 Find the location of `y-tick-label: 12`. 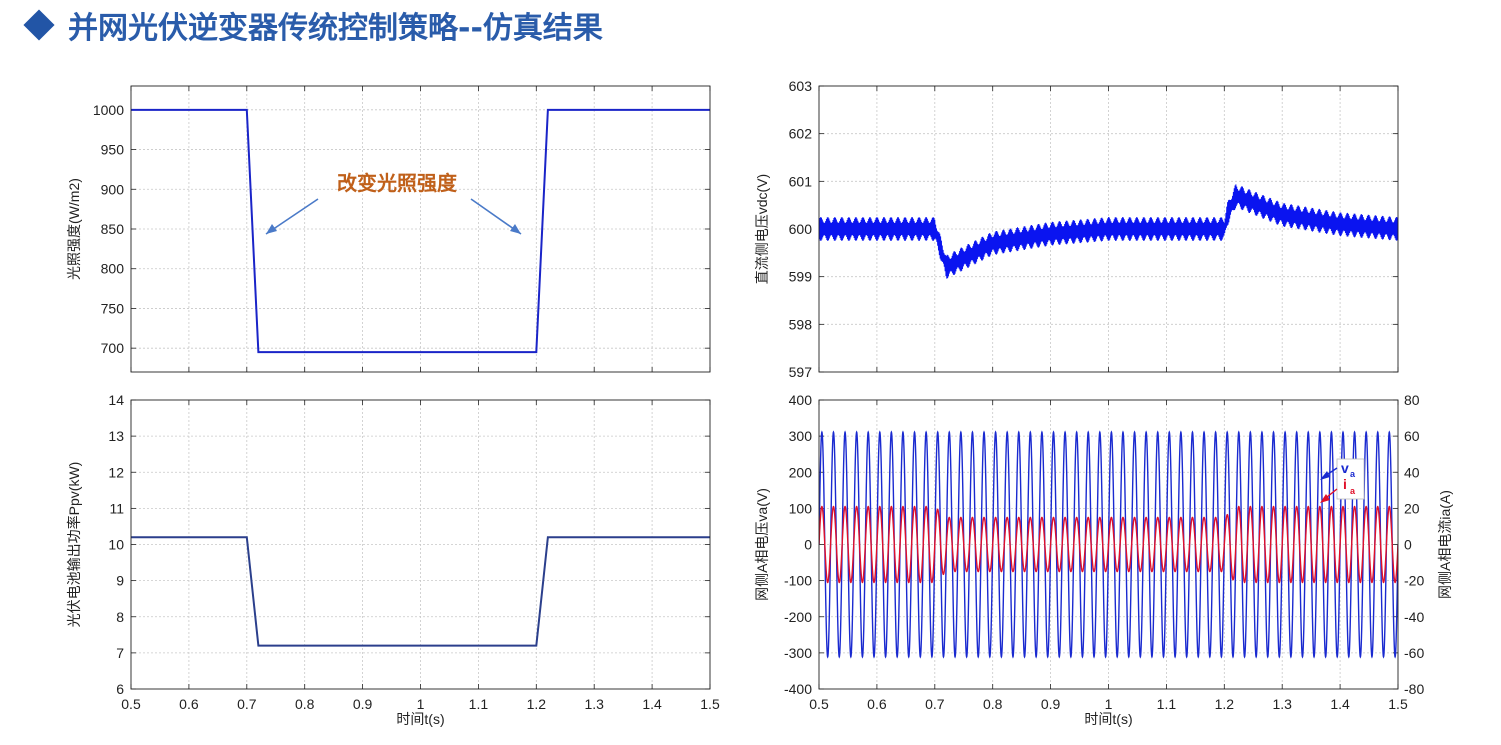

y-tick-label: 12 is located at coordinates (116, 472).